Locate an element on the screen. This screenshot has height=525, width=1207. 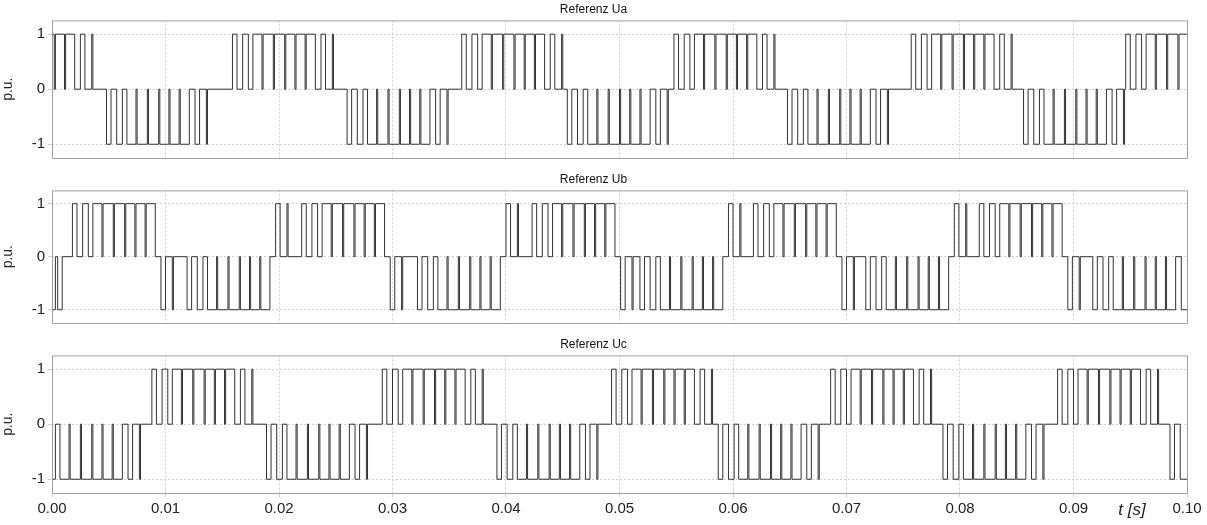
x-tick-label: 0.09 is located at coordinates (1073, 508).